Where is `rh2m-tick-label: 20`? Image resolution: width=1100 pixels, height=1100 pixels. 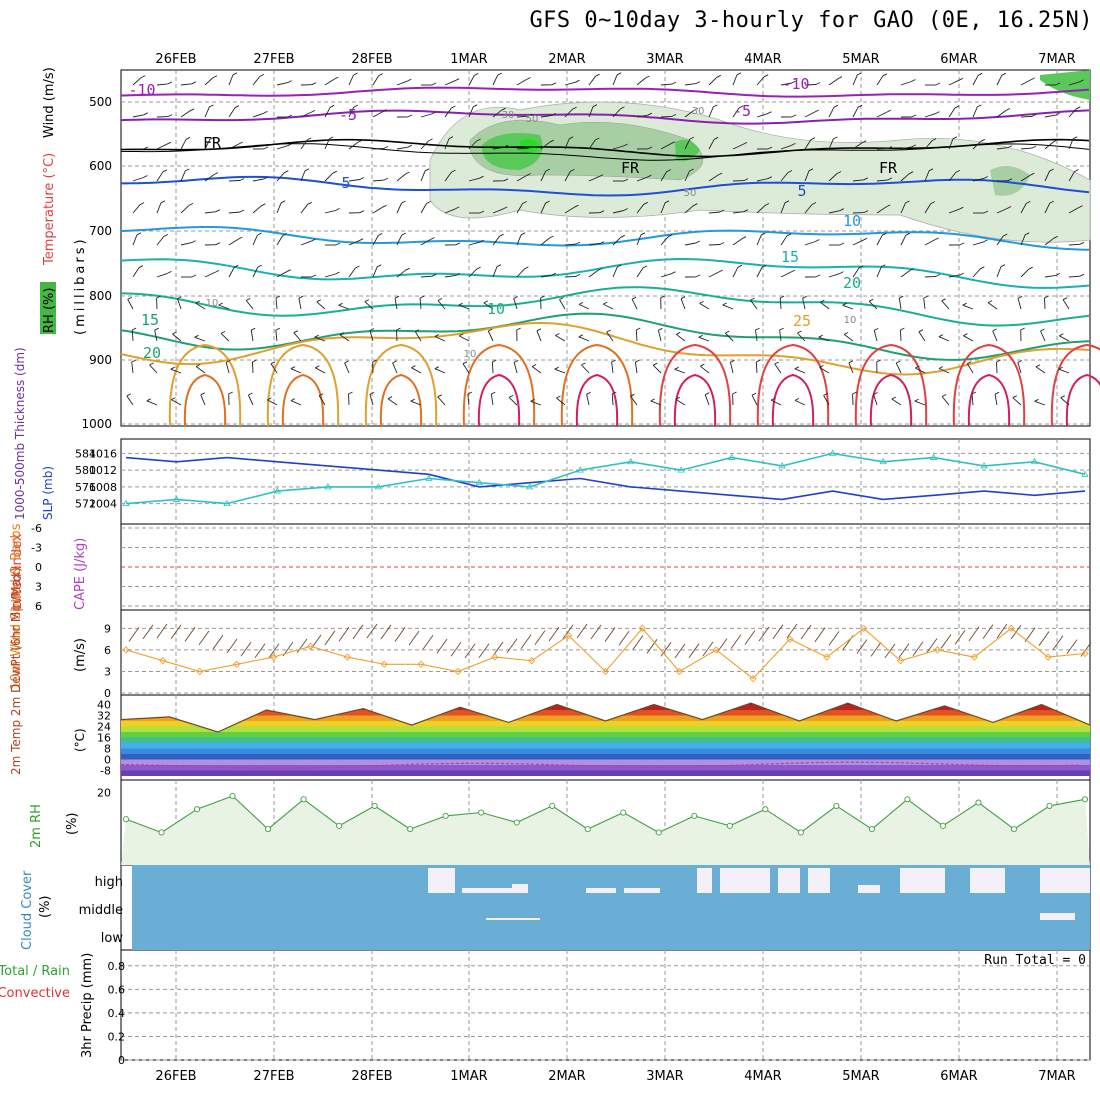 rh2m-tick-label: 20 is located at coordinates (104, 793).